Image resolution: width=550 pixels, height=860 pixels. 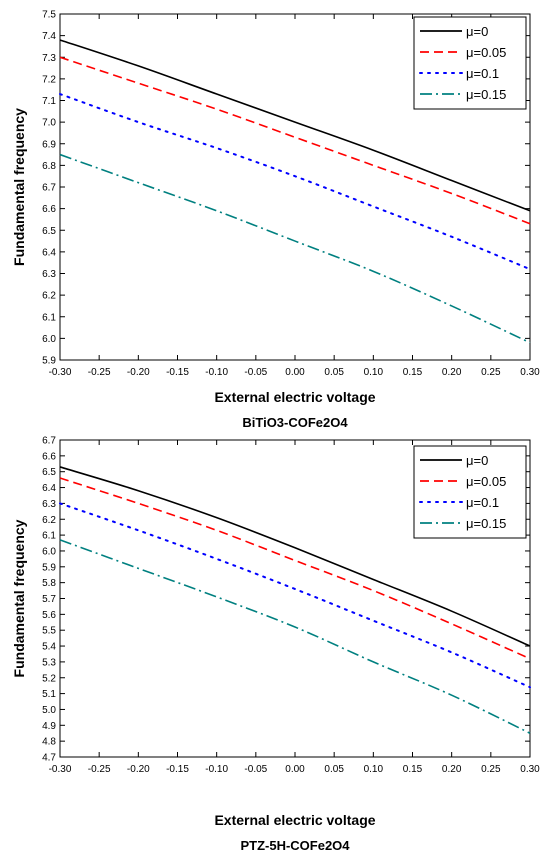 What do you see at coordinates (49, 647) in the screenshot?
I see `y-tick-label: 5.4` at bounding box center [49, 647].